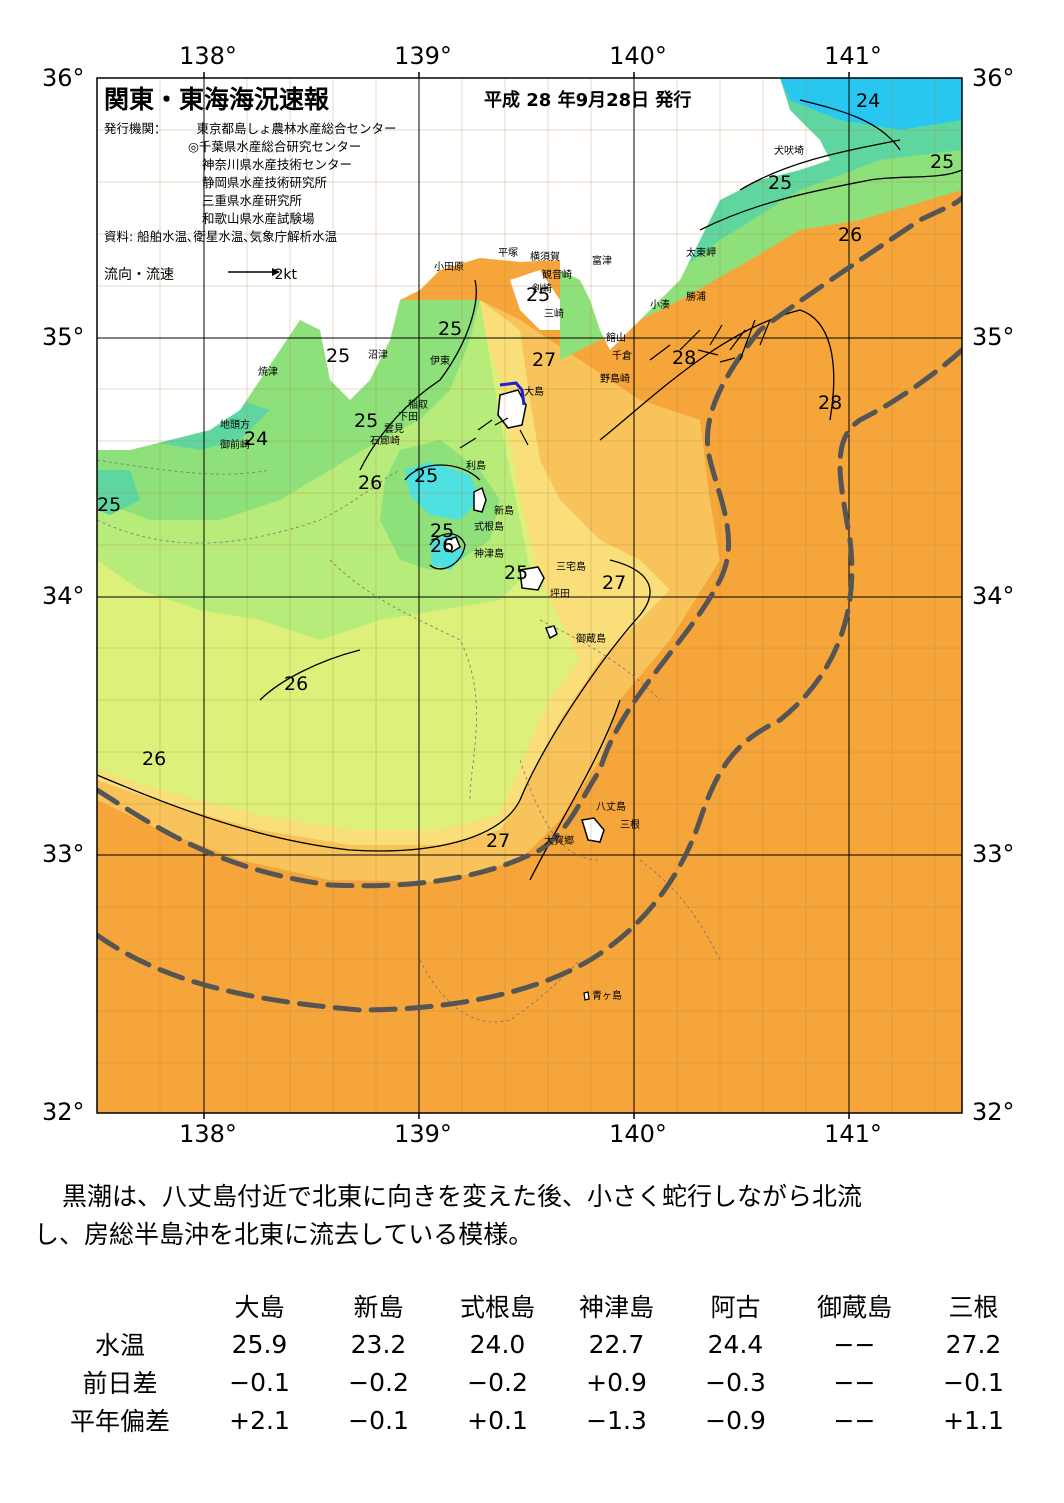 This screenshot has width=1064, height=1503. Describe the element at coordinates (120, 1306) in the screenshot. I see `table-corner` at that location.